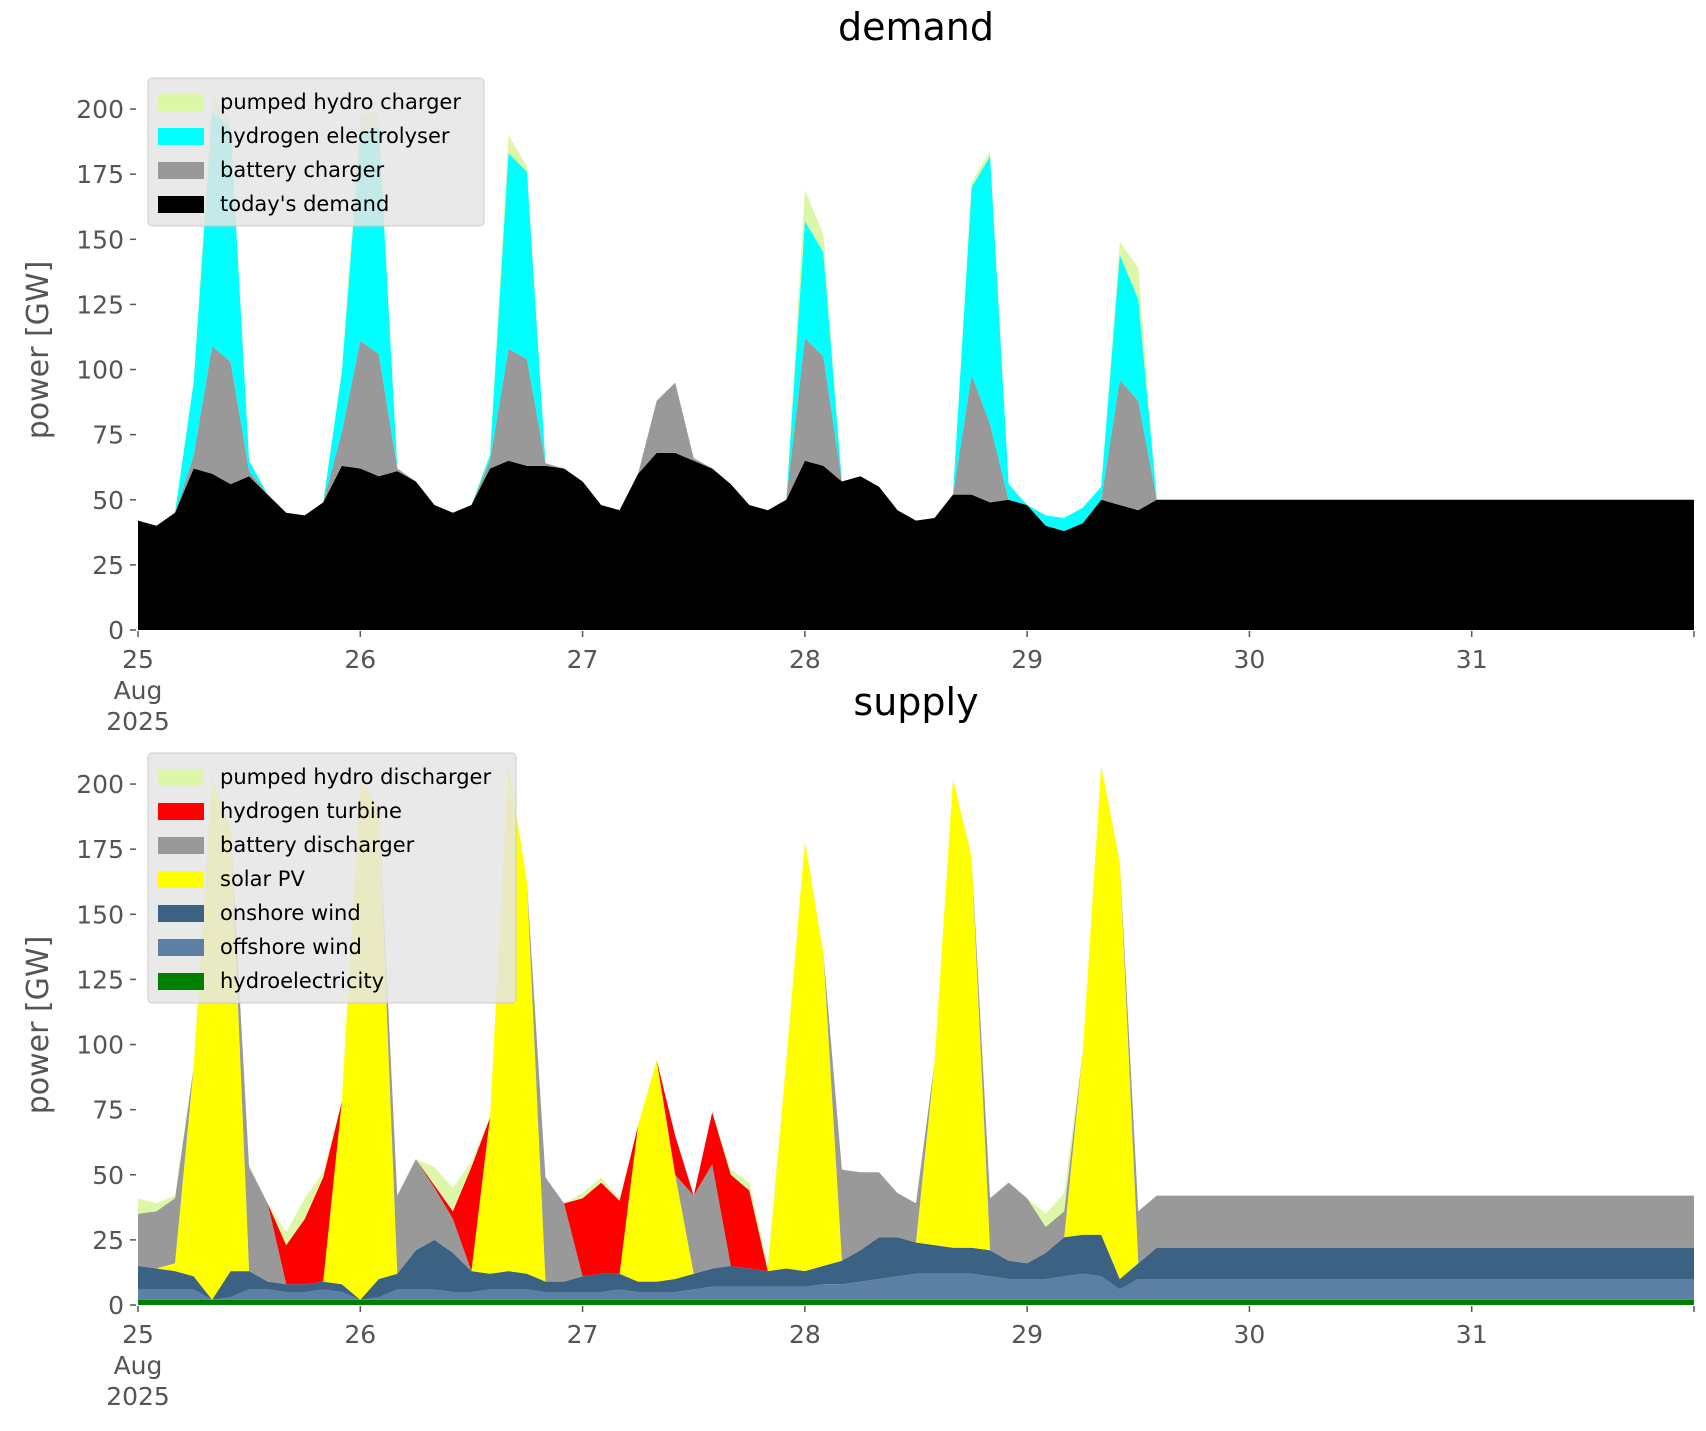 Image resolution: width=1706 pixels, height=1431 pixels. Describe the element at coordinates (311, 811) in the screenshot. I see `legend-label: hydrogen turbine` at that location.